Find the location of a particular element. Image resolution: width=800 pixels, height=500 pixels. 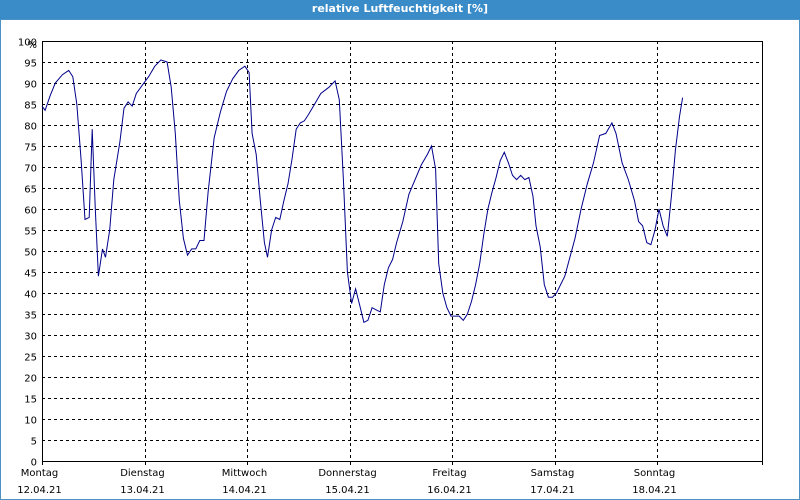

y-tick-label: 5 is located at coordinates (34, 442).